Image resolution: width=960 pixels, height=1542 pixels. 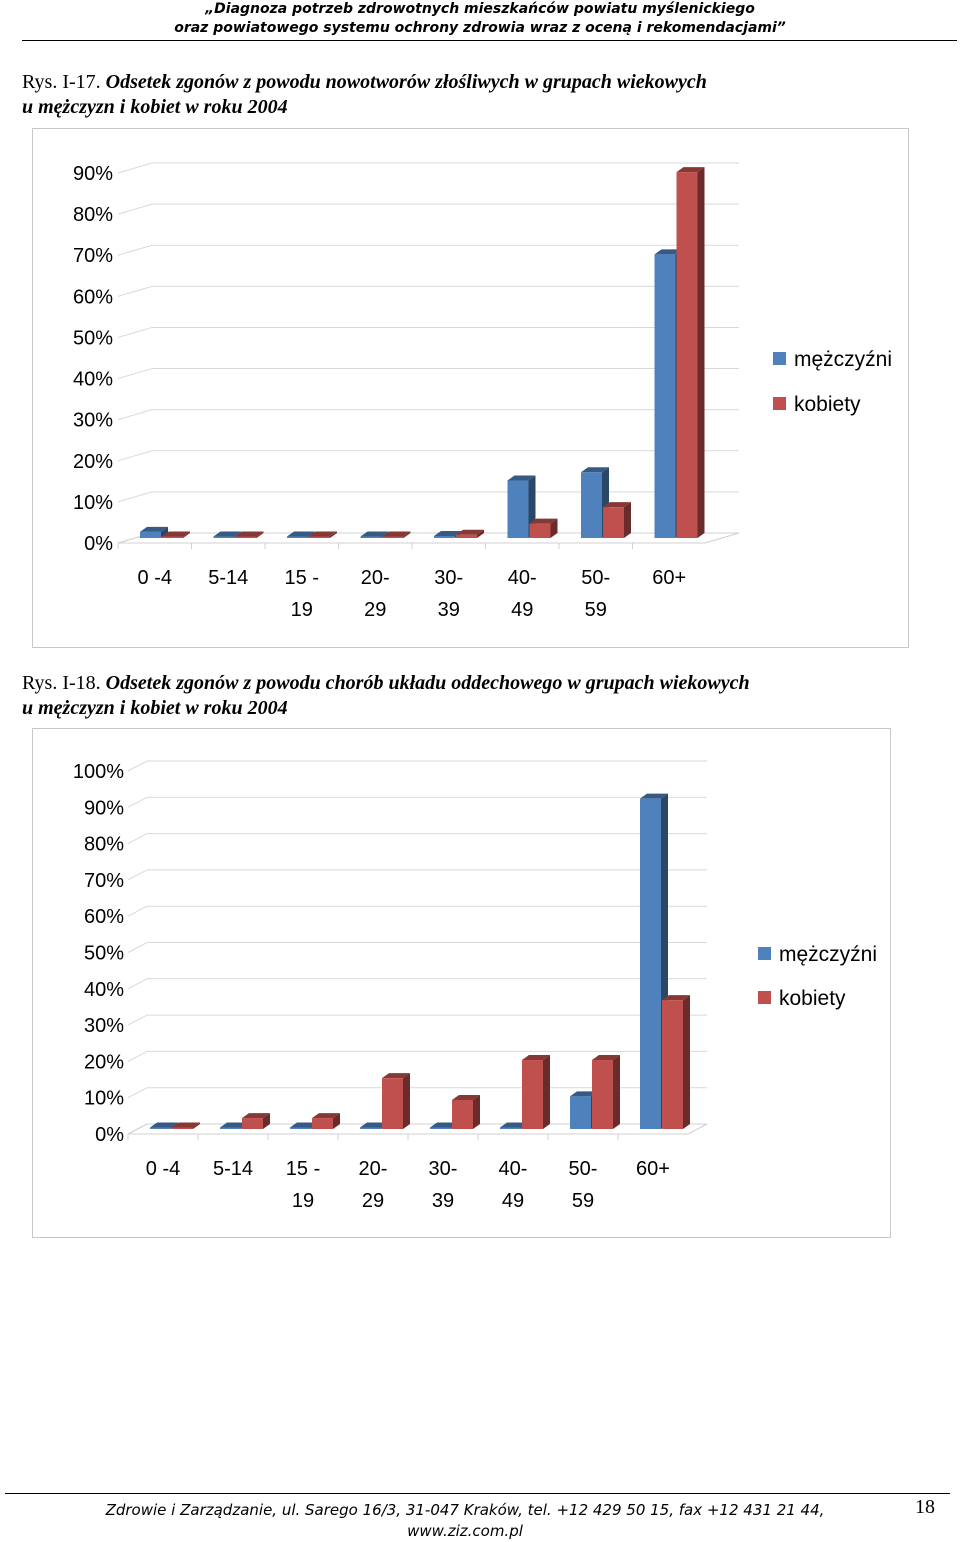 What do you see at coordinates (155, 107) in the screenshot?
I see `figure-1-title-line-2: u mężczyzn i kobiet w roku 2004` at bounding box center [155, 107].